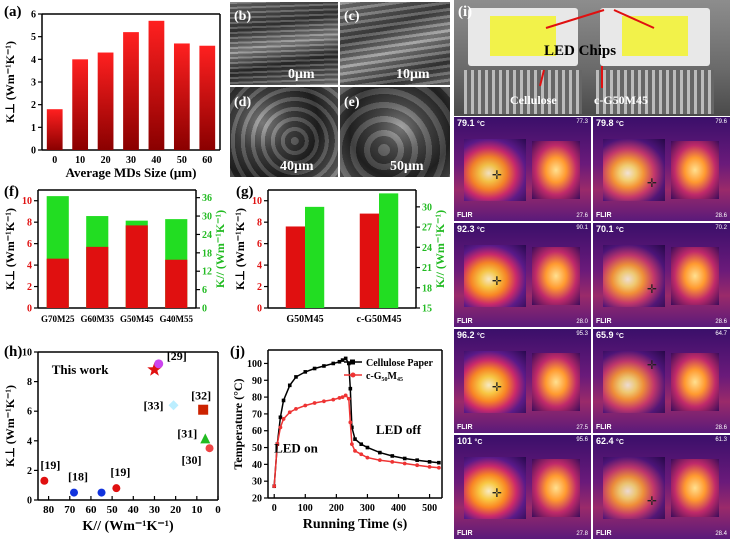 The image size is (730, 542). I want to click on led-chips-label: LED Chips, so click(580, 51).